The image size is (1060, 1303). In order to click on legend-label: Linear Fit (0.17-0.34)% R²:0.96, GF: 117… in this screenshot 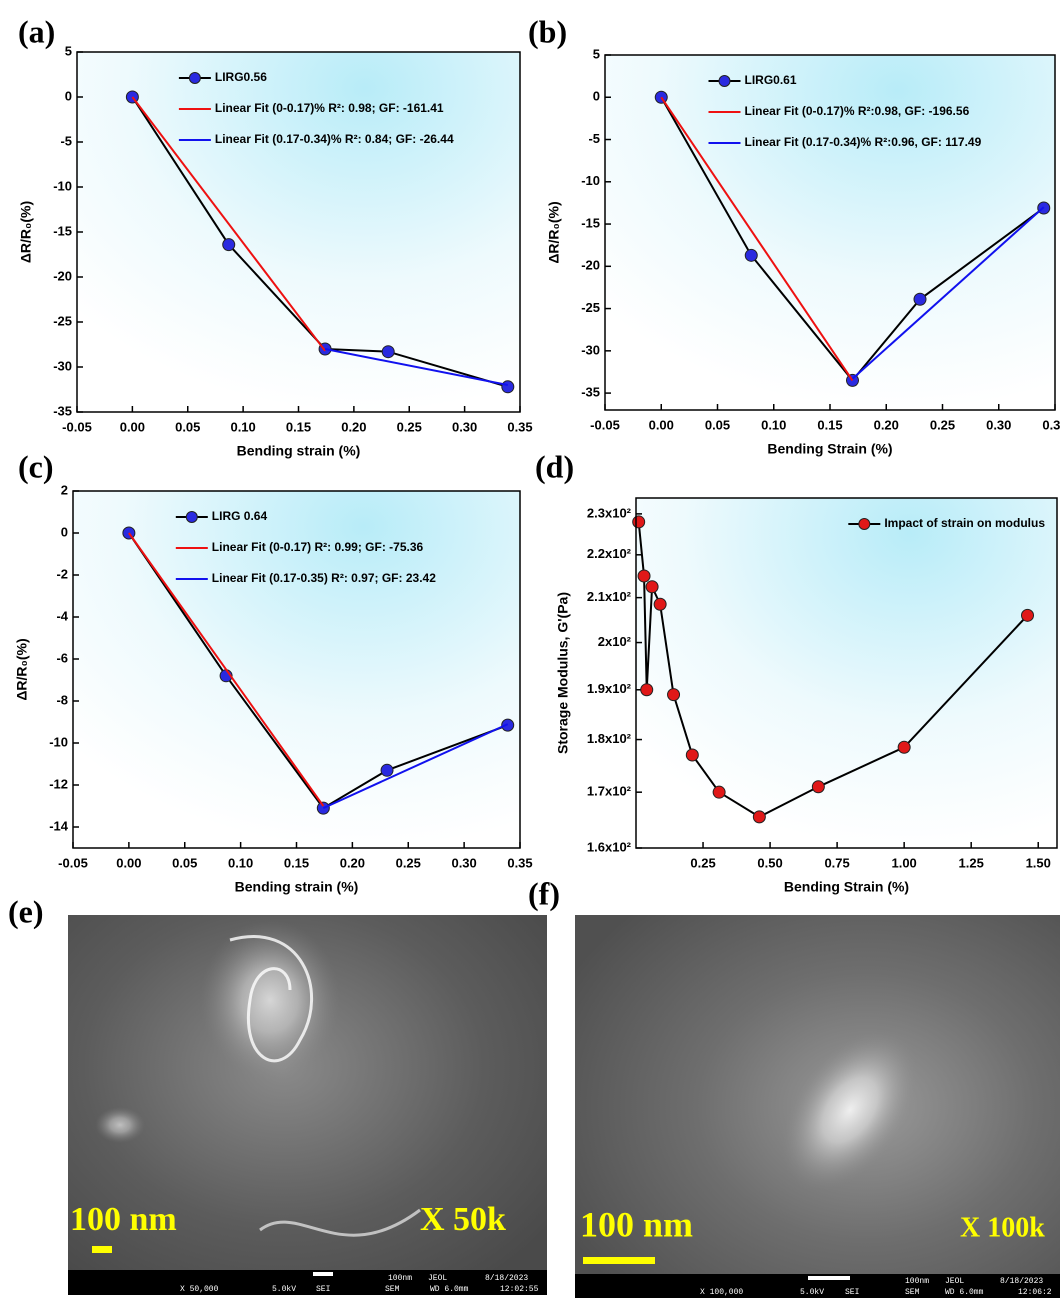, I will do `click(863, 142)`.